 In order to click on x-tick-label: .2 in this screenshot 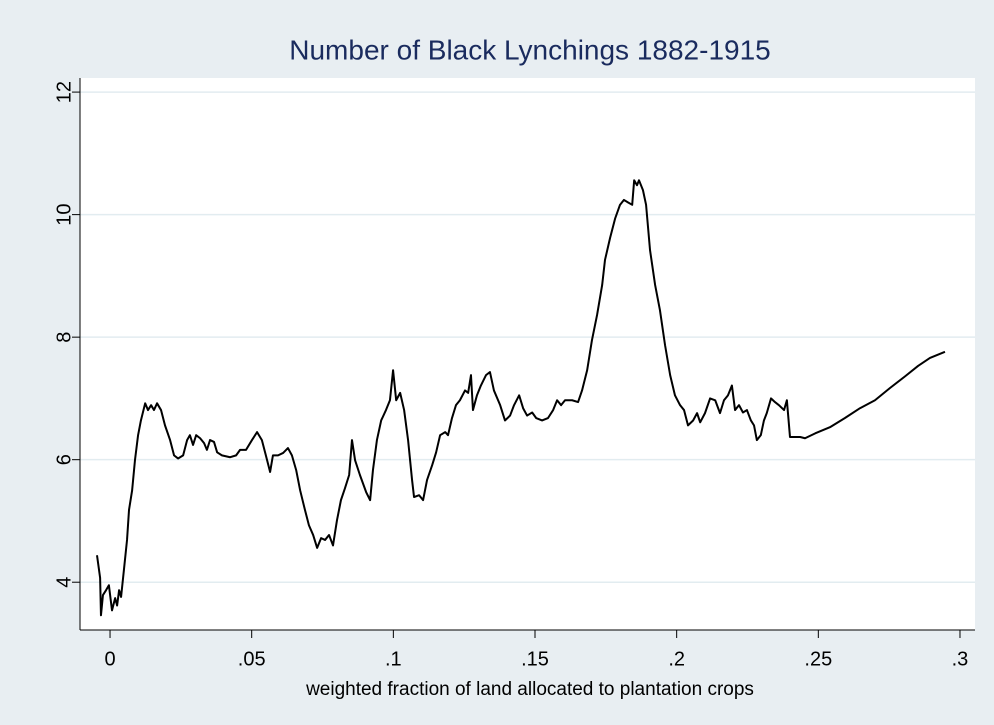, I will do `click(676, 659)`.